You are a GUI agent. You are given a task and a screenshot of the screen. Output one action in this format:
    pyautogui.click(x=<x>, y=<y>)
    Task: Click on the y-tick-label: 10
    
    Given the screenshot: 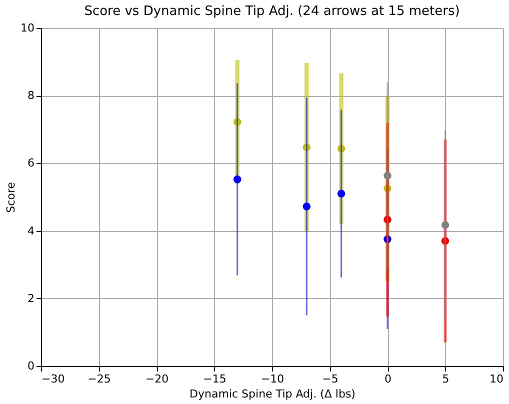 What is the action you would take?
    pyautogui.click(x=27, y=28)
    